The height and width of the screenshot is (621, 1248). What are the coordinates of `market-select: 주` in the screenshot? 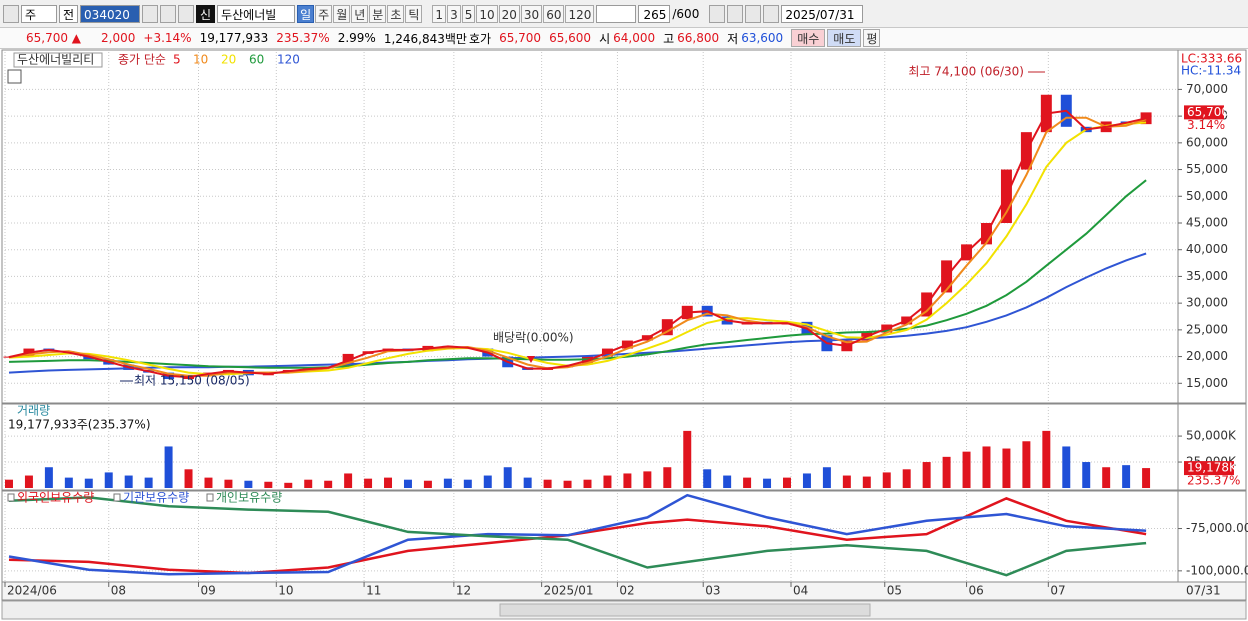 It's located at (39, 13).